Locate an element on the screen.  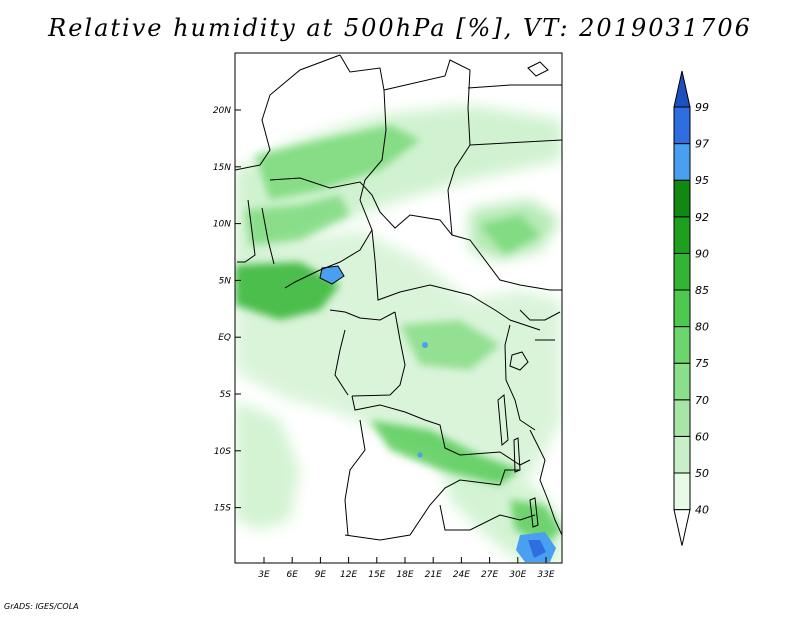
colorbar-lower-arrow is located at coordinates (682, 527).